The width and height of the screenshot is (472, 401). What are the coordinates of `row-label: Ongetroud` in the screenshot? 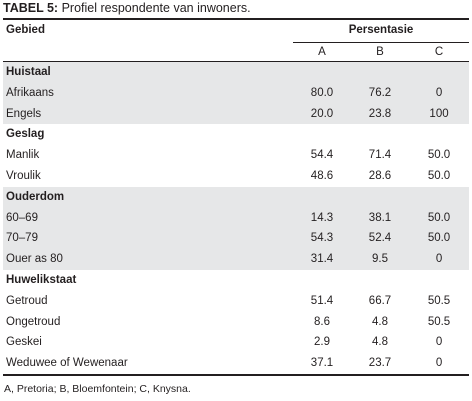 It's located at (33, 321).